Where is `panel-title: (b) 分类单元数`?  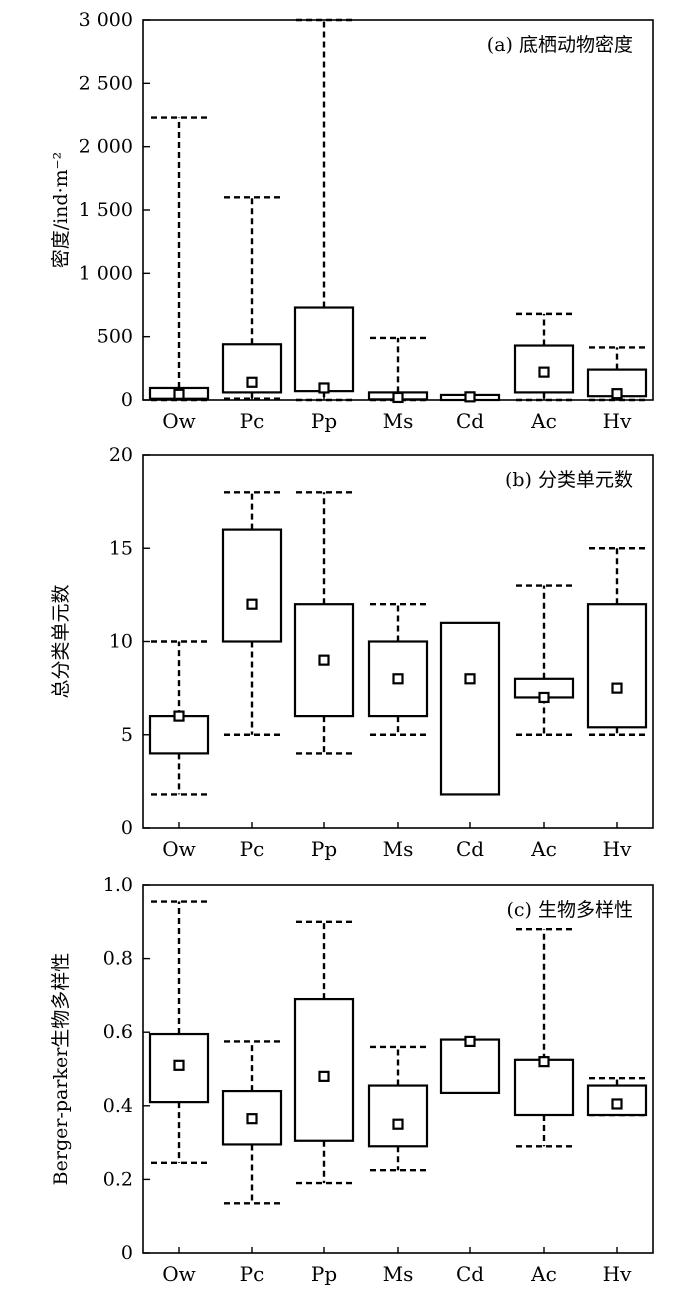 panel-title: (b) 分类单元数 is located at coordinates (569, 480).